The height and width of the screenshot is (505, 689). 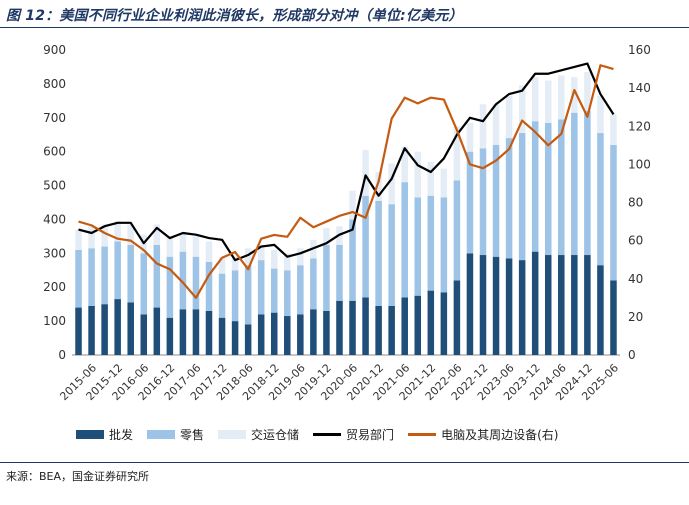 I want to click on legend-swatch-trade, so click(x=327, y=434).